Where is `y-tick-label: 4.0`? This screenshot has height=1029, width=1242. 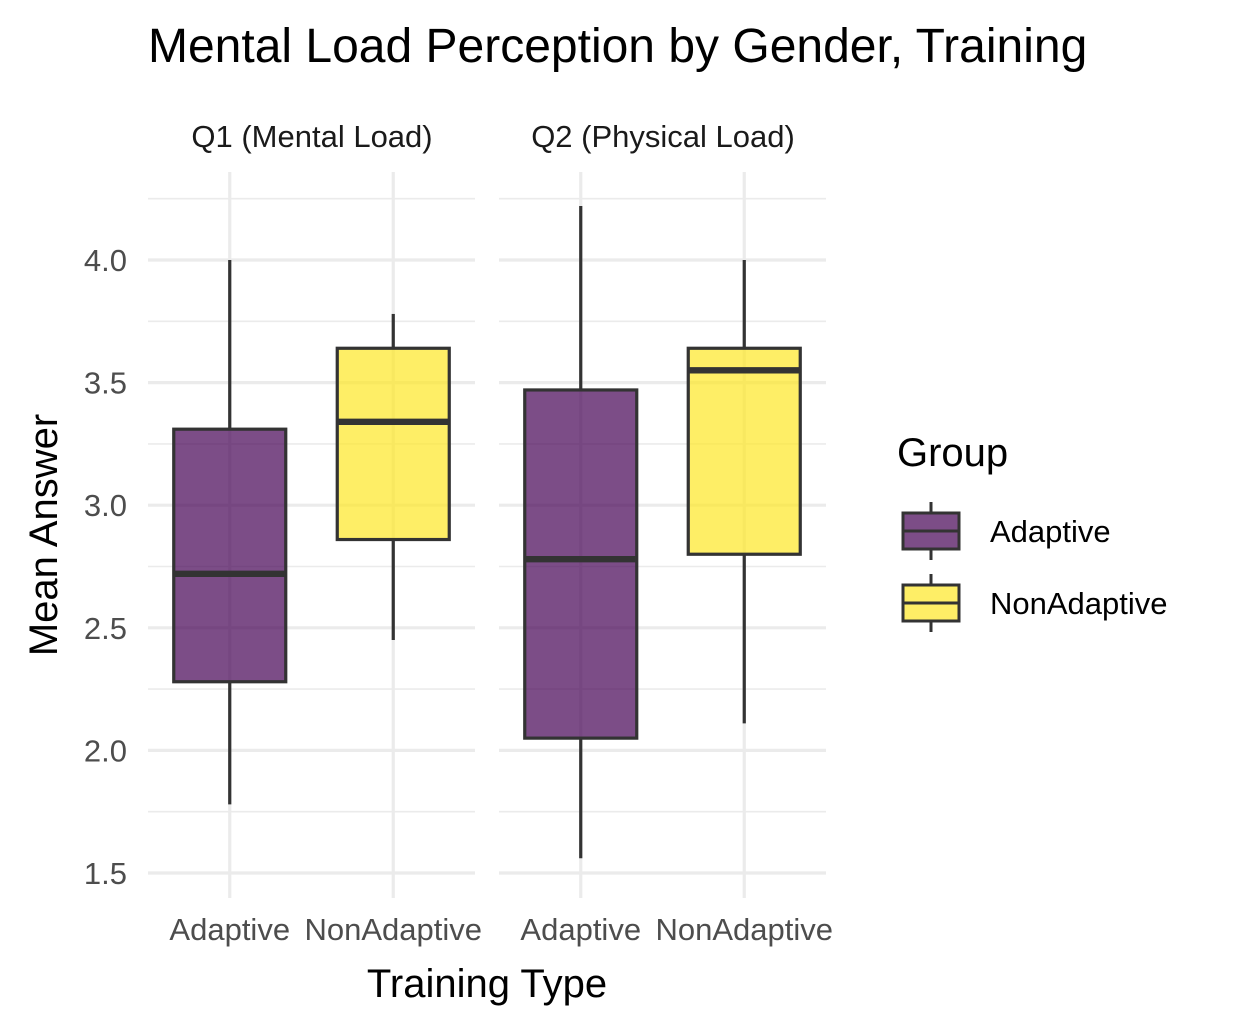 y-tick-label: 4.0 is located at coordinates (105, 260).